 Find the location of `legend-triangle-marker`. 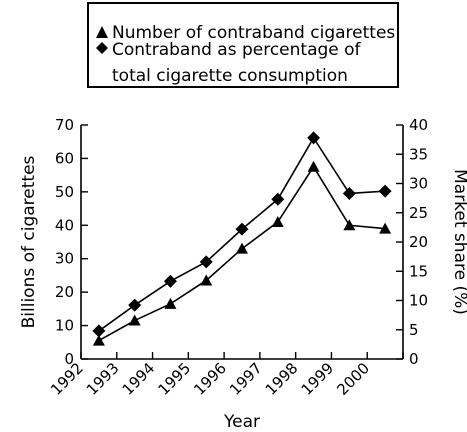

legend-triangle-marker is located at coordinates (102, 32).